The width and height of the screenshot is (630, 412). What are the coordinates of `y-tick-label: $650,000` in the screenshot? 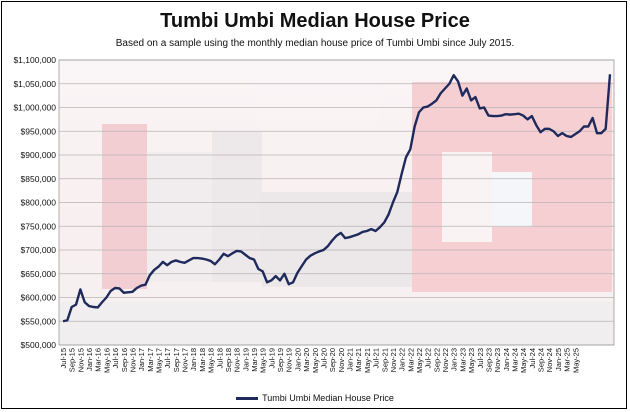 It's located at (39, 274).